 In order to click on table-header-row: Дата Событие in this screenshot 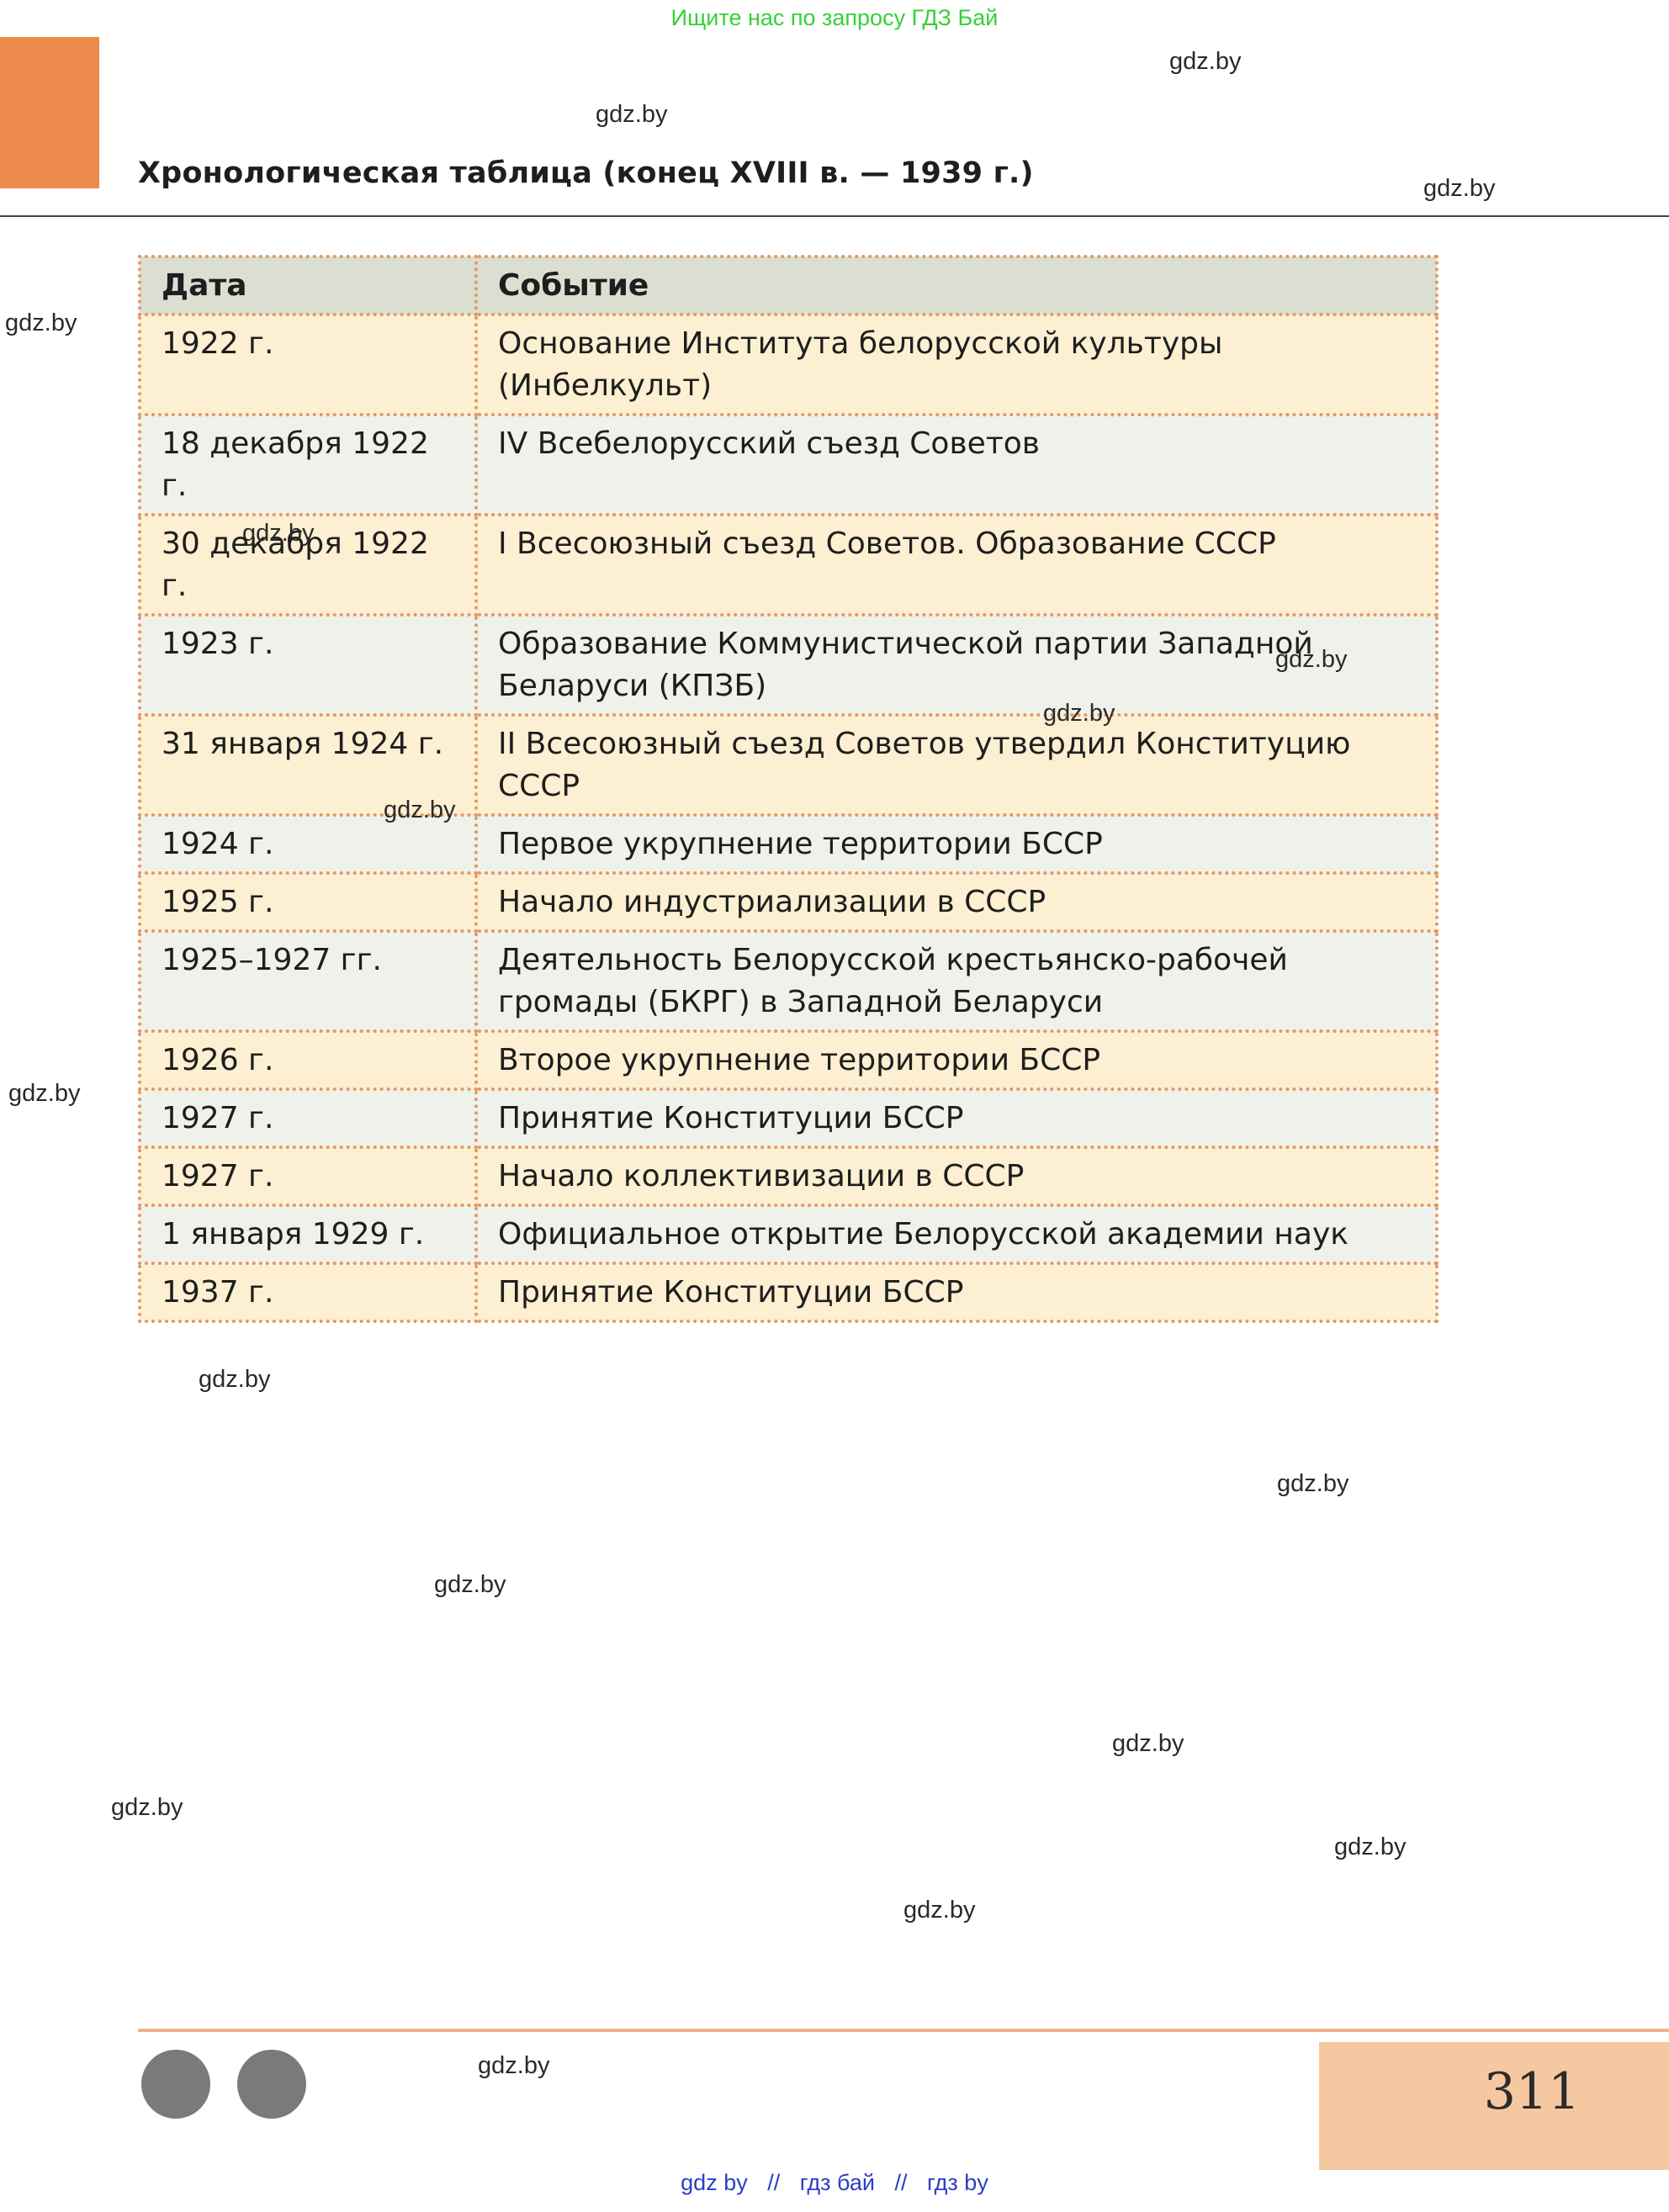, I will do `click(788, 285)`.